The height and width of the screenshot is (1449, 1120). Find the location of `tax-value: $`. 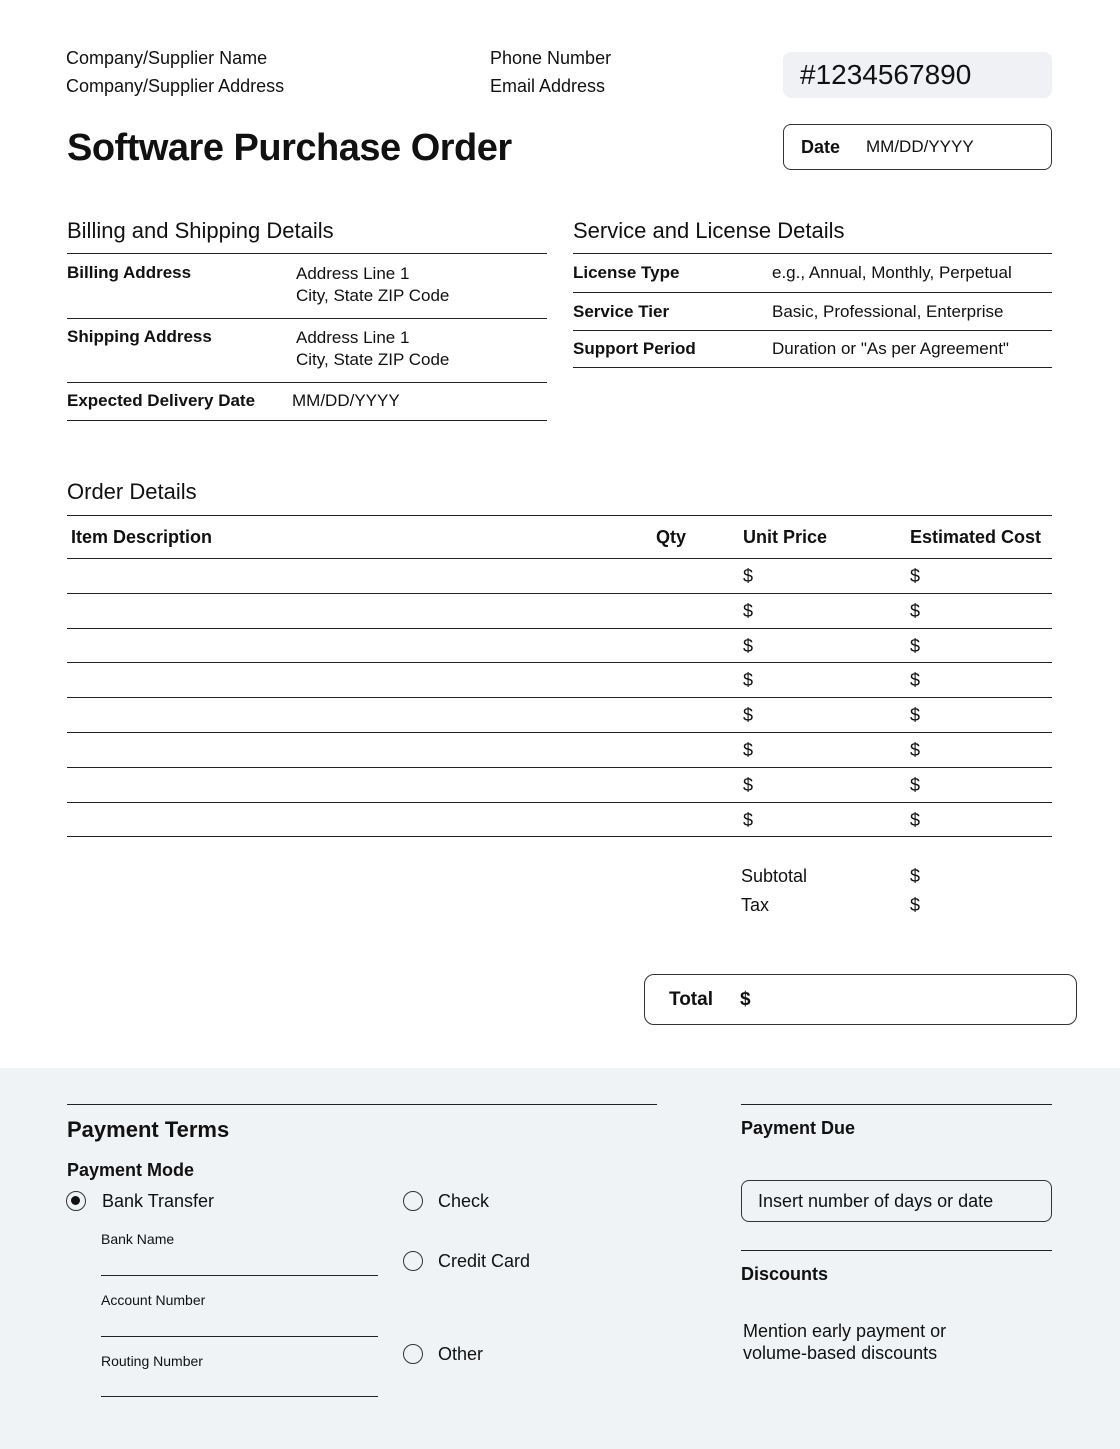

tax-value: $ is located at coordinates (915, 905).